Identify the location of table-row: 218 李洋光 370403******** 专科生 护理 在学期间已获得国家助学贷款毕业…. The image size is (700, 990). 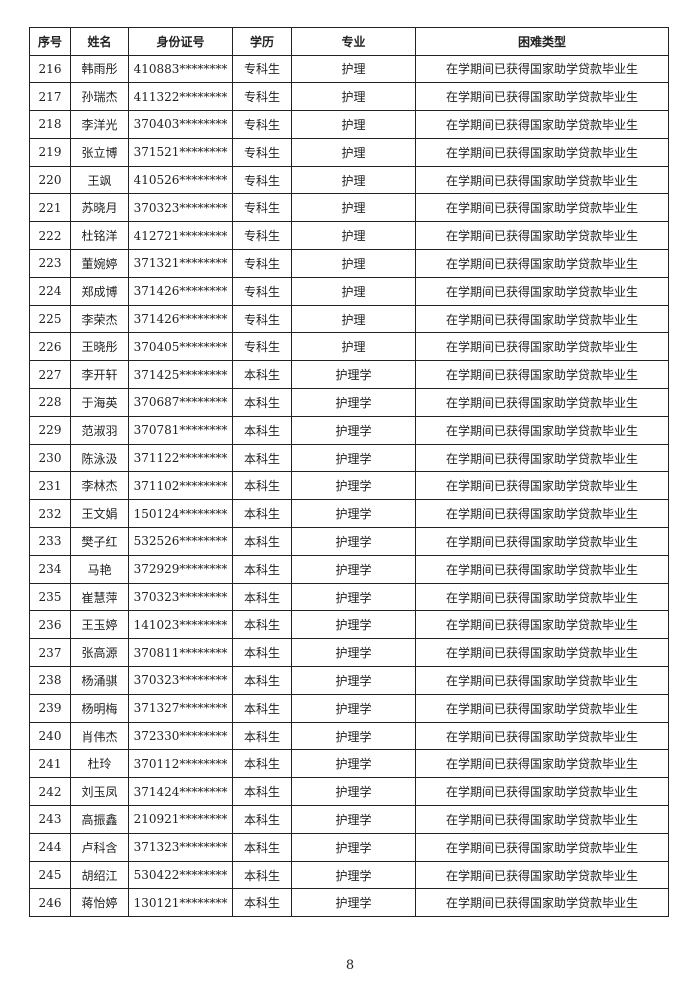
(349, 124).